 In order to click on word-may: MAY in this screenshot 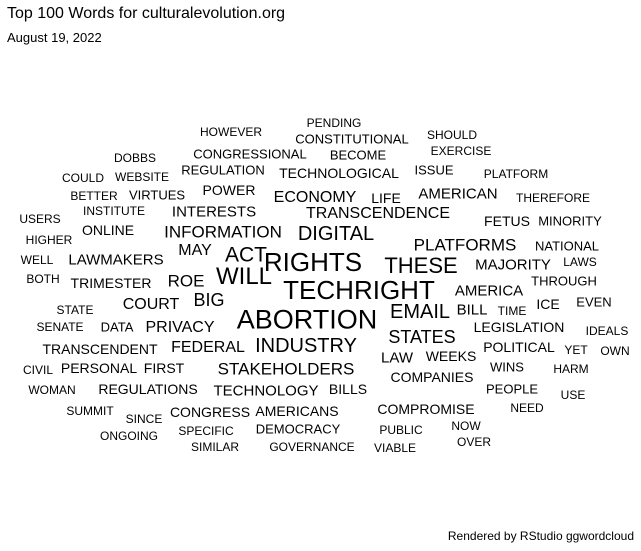, I will do `click(195, 250)`.